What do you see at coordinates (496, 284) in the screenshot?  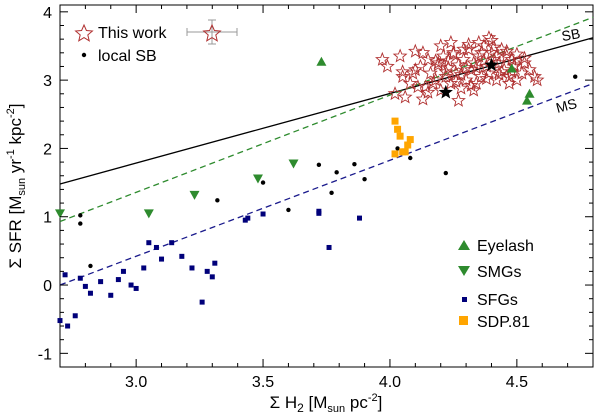 I see `legend-bottom-right: Eyelash SMGs SFGs SDP.81` at bounding box center [496, 284].